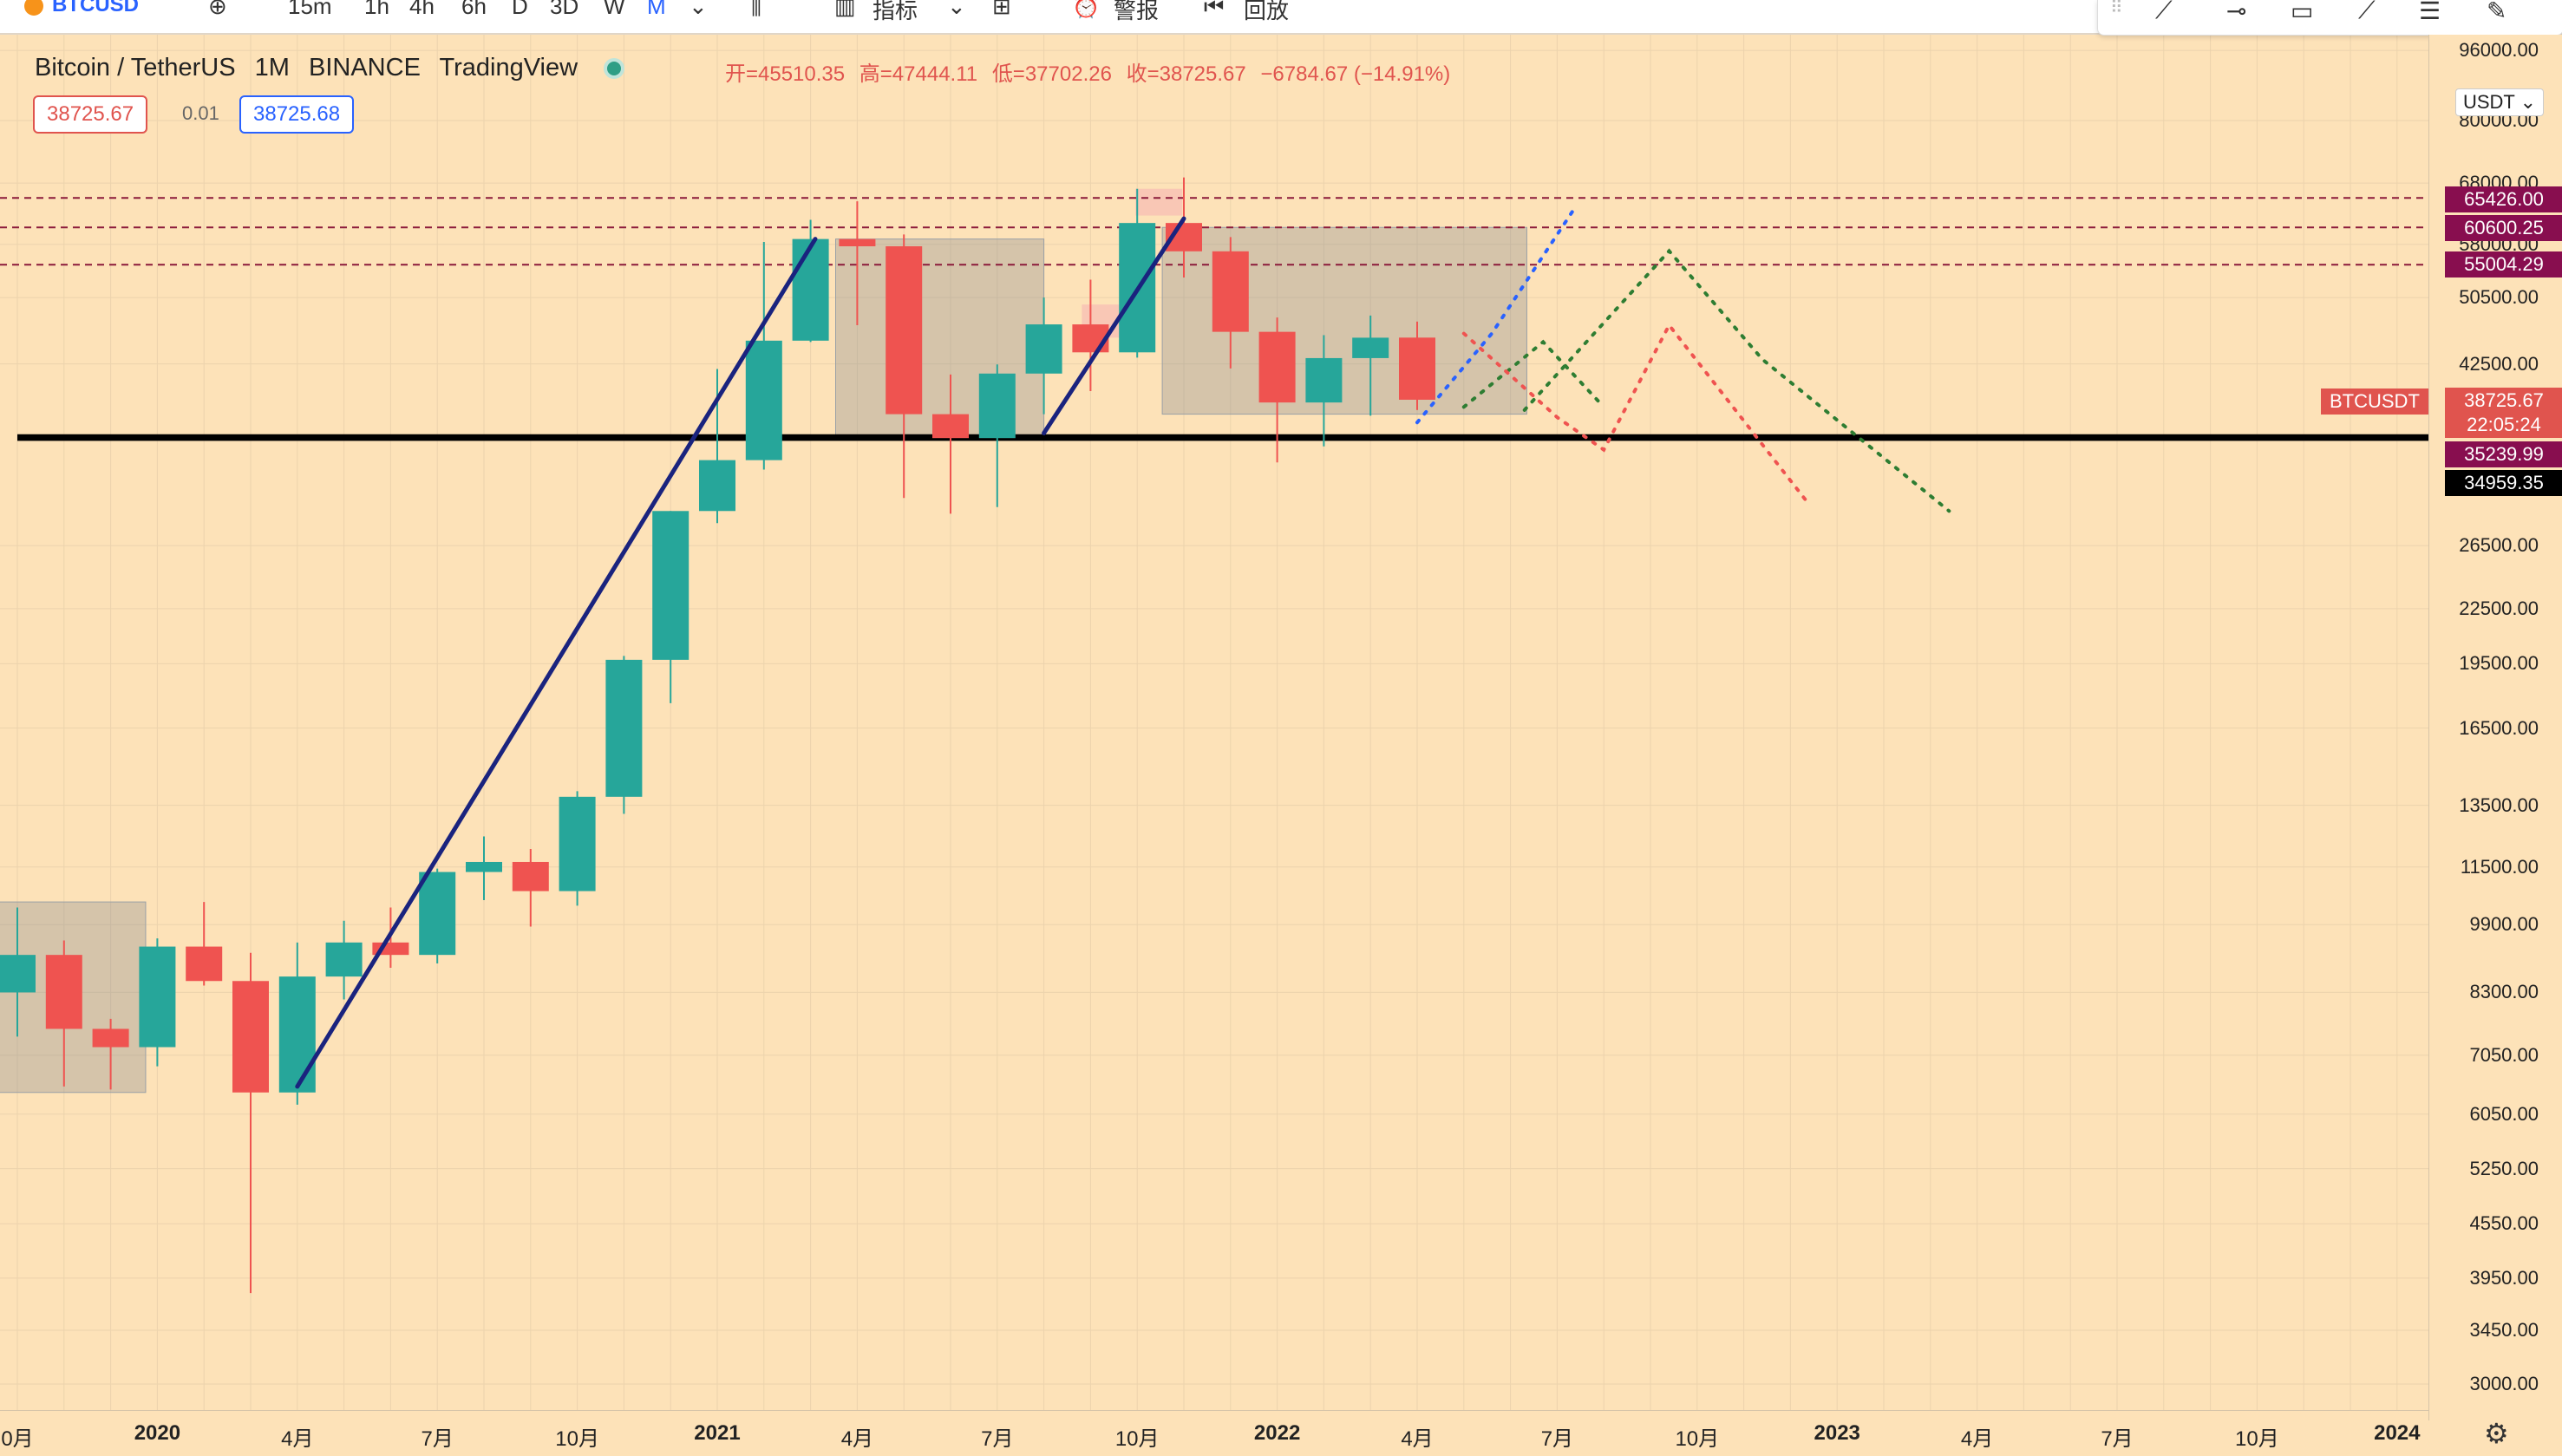 The image size is (2562, 1456). I want to click on rectangle-tool-icon: ▭, so click(2302, 12).